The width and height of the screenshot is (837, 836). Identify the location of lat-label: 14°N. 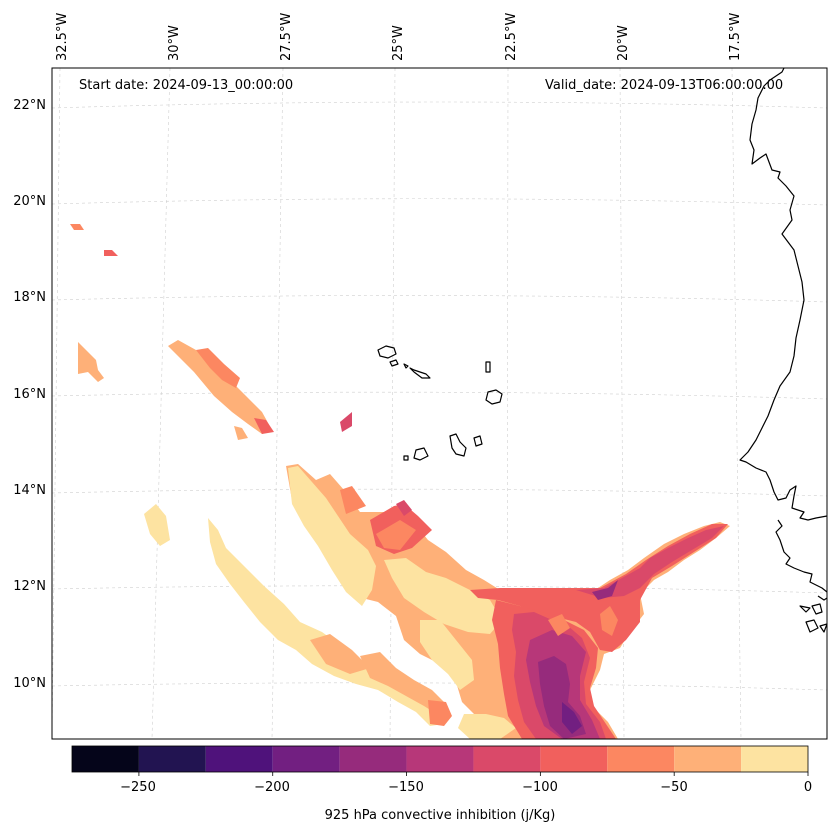
(29, 490).